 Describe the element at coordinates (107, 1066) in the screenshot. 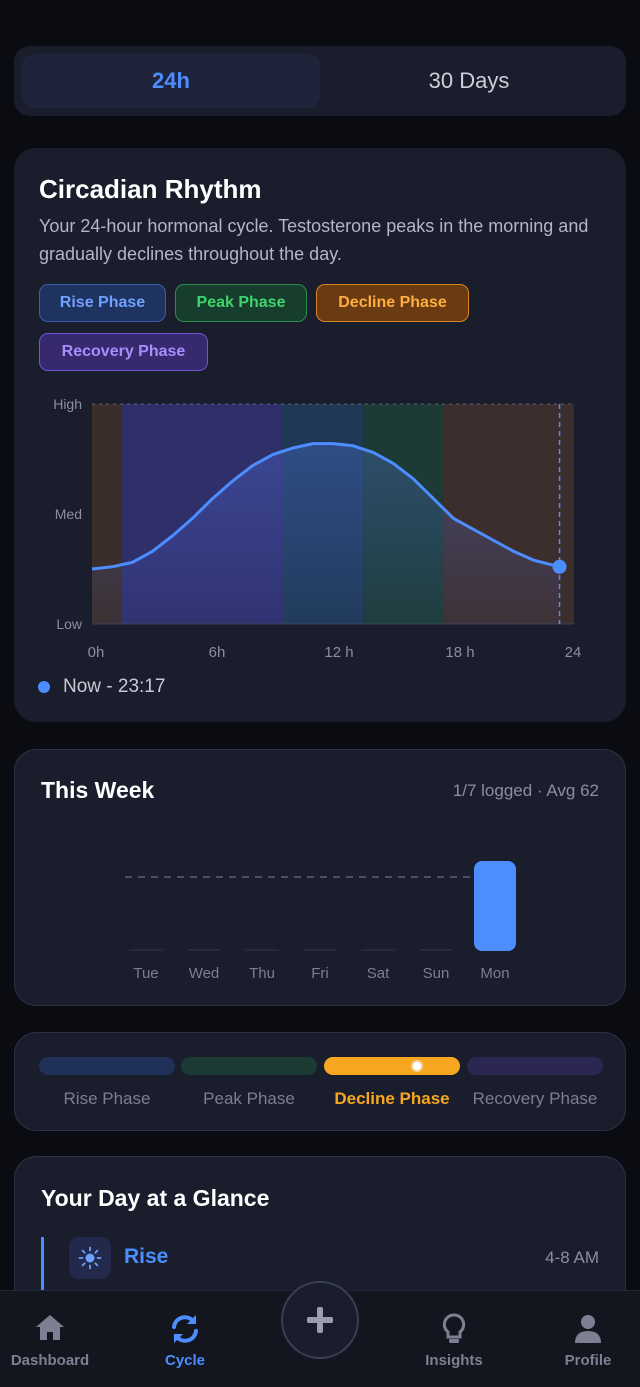

I see `phase-bar-rise` at that location.